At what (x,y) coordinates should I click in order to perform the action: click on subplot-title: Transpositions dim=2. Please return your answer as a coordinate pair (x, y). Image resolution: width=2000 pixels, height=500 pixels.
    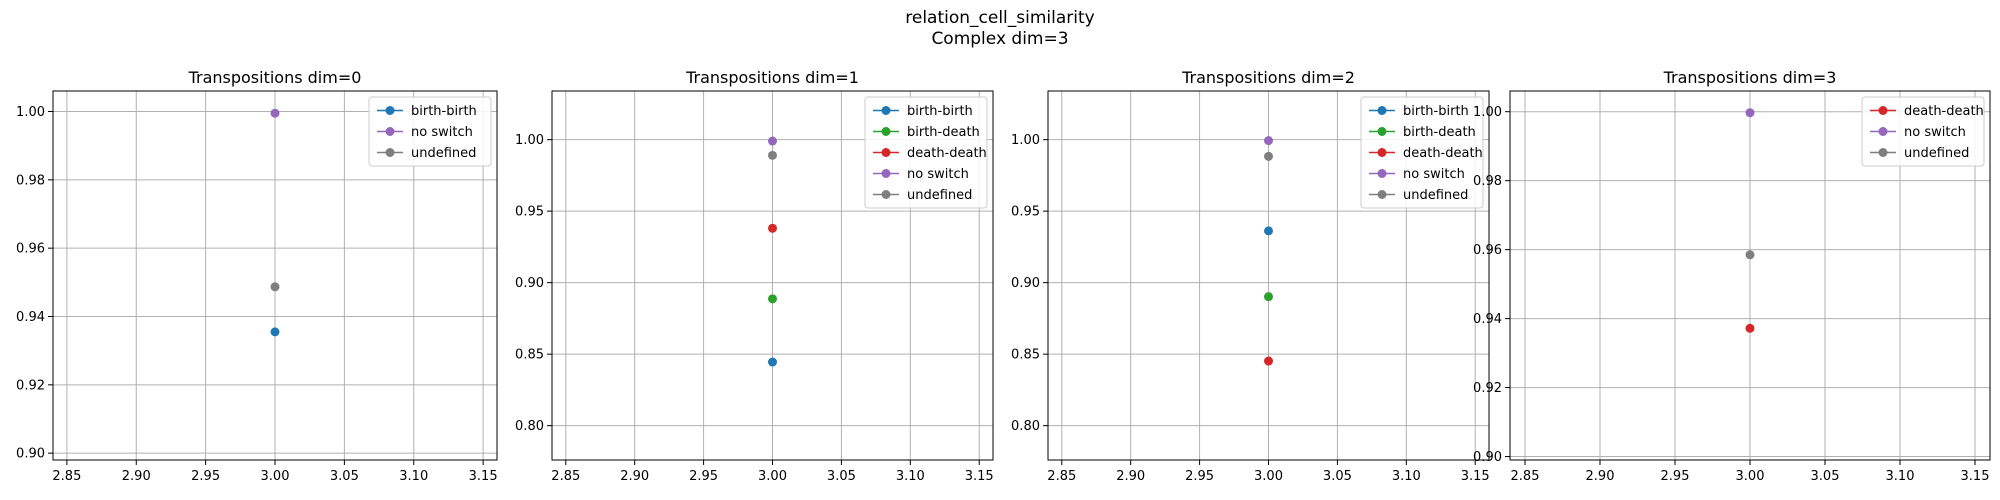
    Looking at the image, I should click on (1268, 77).